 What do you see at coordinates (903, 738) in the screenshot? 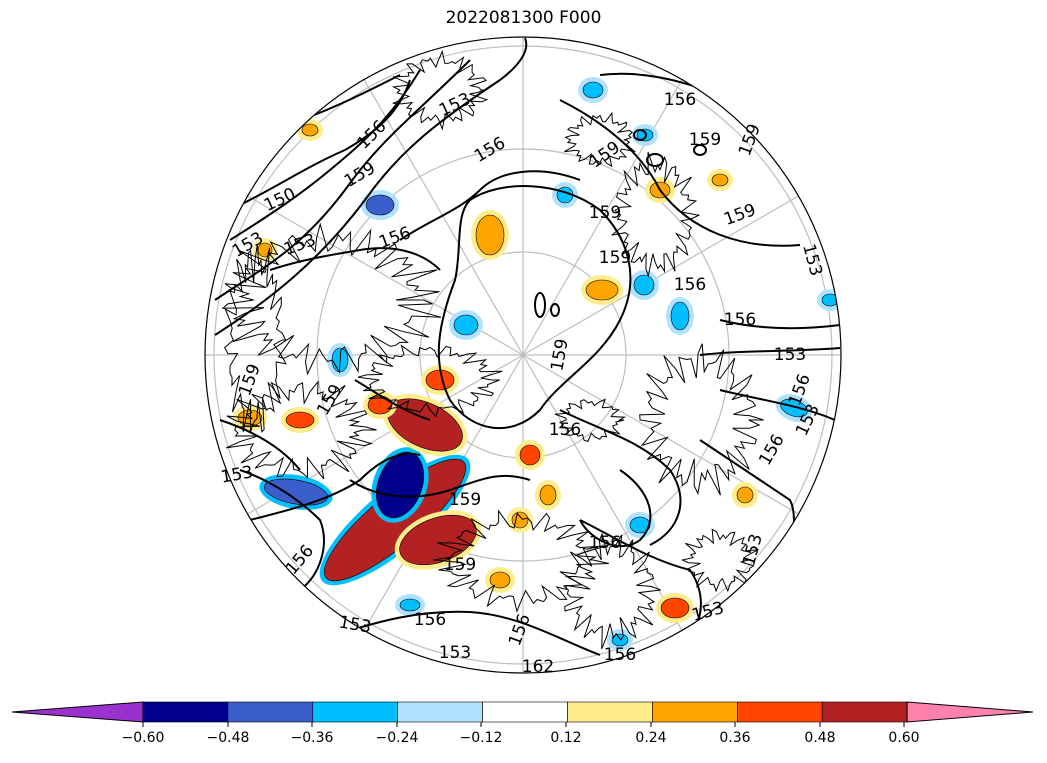
I see `colorbar-tick-label: 0.60` at bounding box center [903, 738].